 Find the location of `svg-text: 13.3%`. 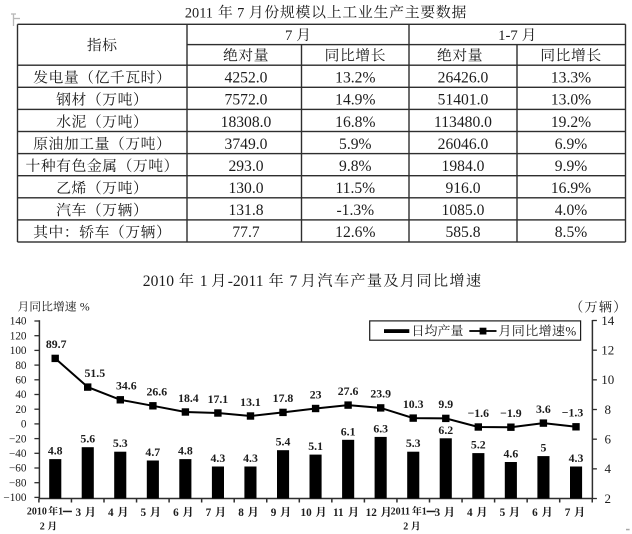

svg-text: 13.3% is located at coordinates (571, 78).